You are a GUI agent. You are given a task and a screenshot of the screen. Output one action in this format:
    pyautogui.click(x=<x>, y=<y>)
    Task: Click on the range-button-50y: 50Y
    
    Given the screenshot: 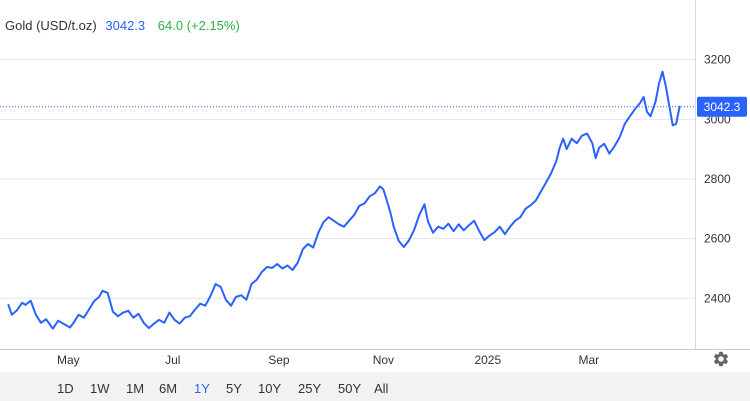 What is the action you would take?
    pyautogui.click(x=350, y=388)
    